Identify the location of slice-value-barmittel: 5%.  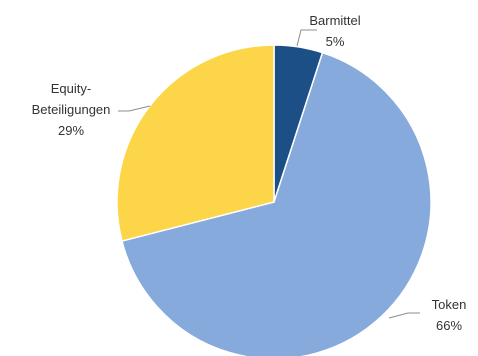
(335, 41).